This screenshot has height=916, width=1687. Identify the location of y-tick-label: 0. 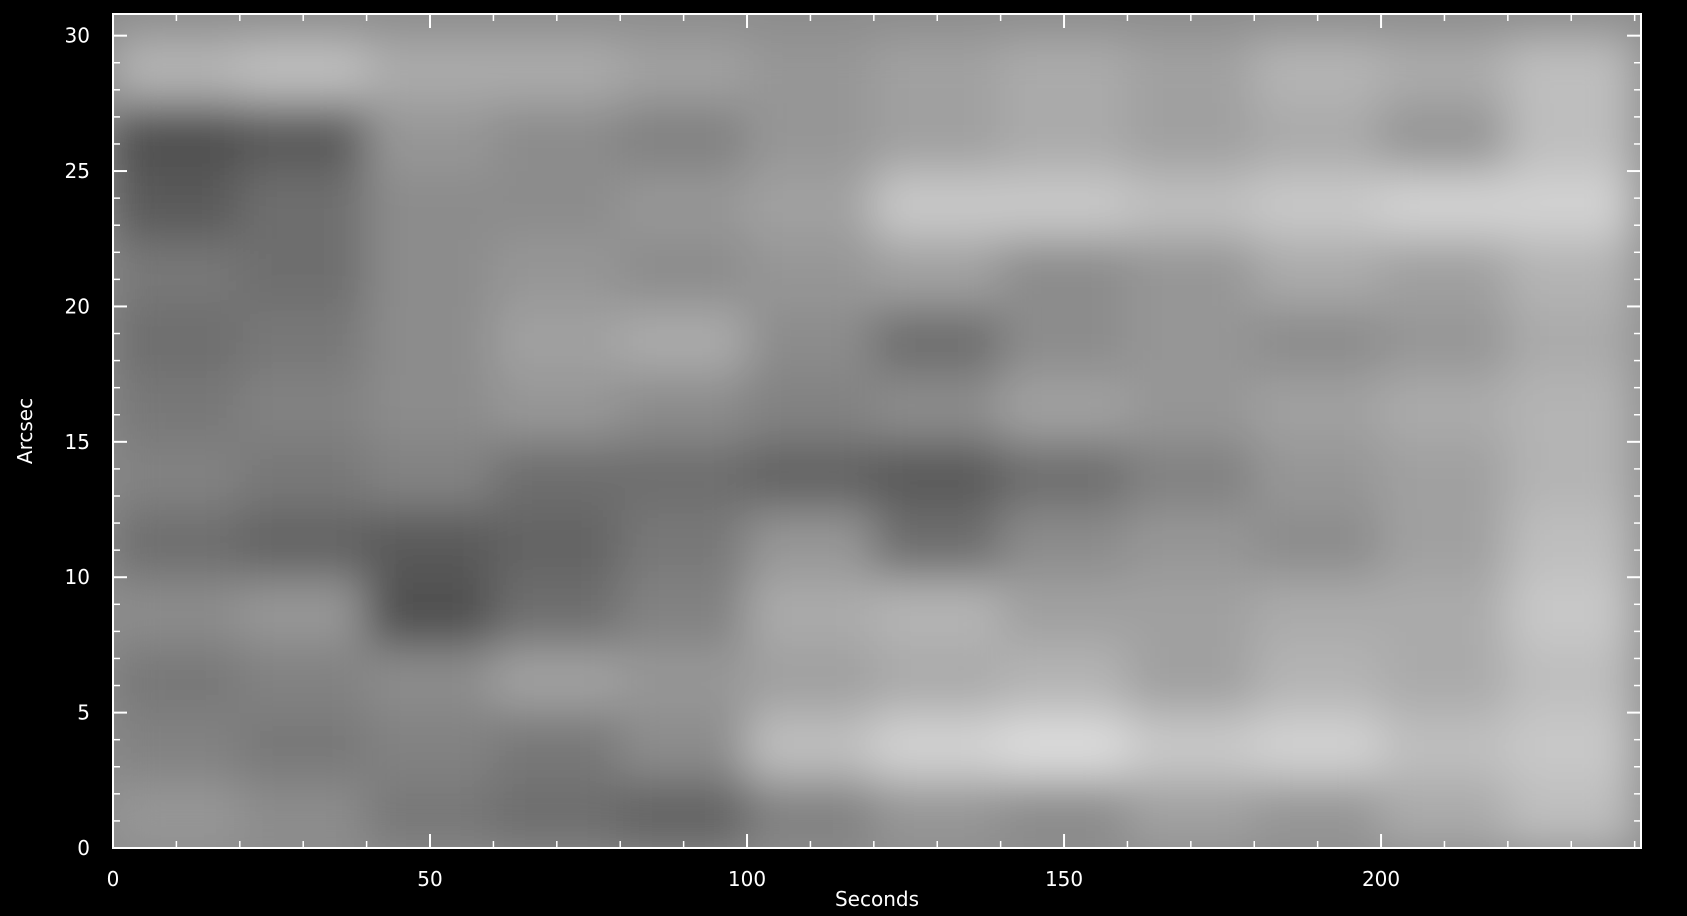
(83, 848).